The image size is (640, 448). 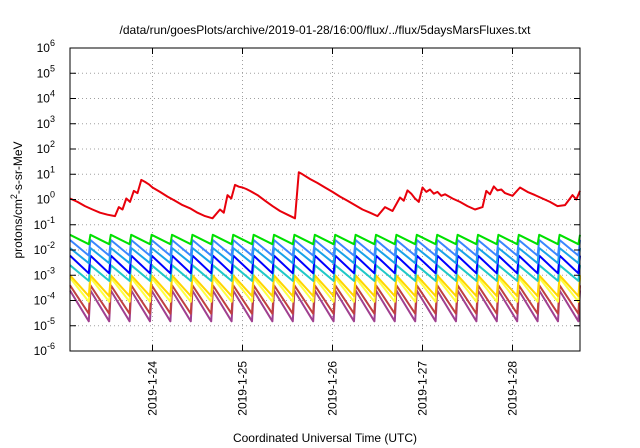 What do you see at coordinates (18, 228) in the screenshot?
I see `y-axis-label-prefix: protons/cm` at bounding box center [18, 228].